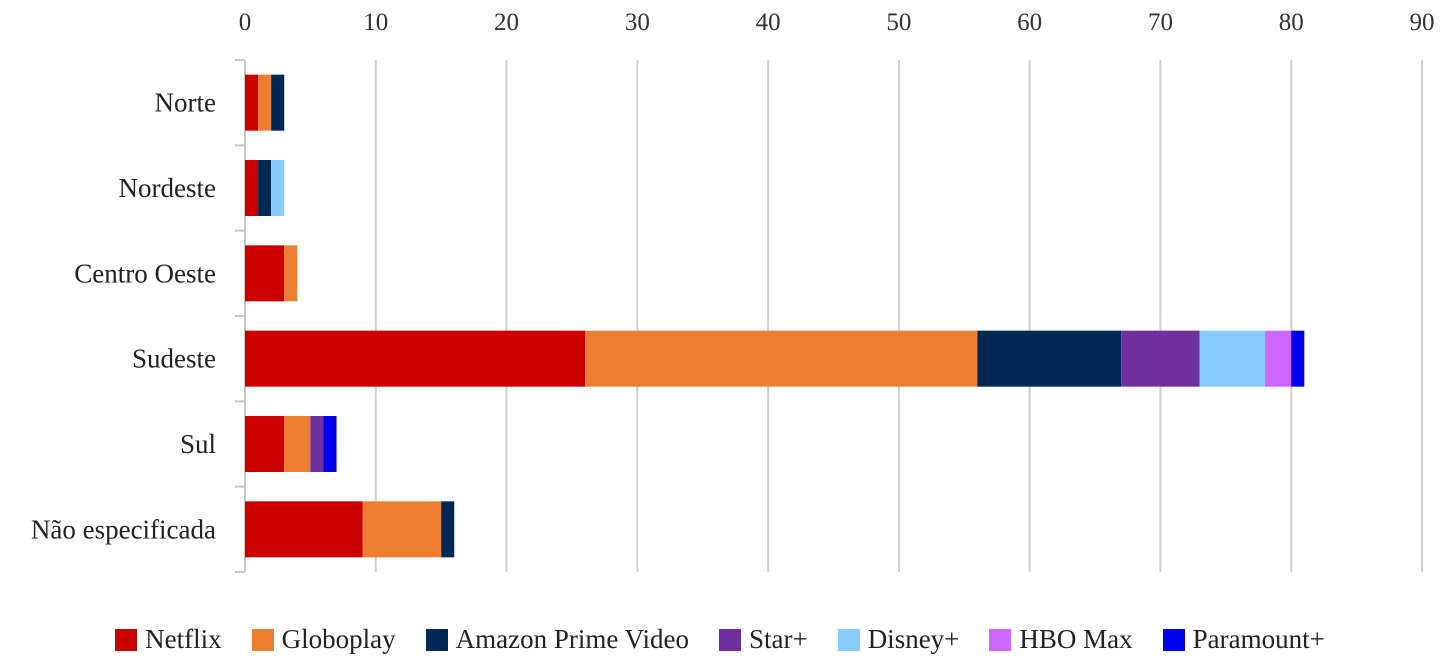 The height and width of the screenshot is (666, 1440). What do you see at coordinates (1278, 358) in the screenshot?
I see `bar-segment-hbo-max` at bounding box center [1278, 358].